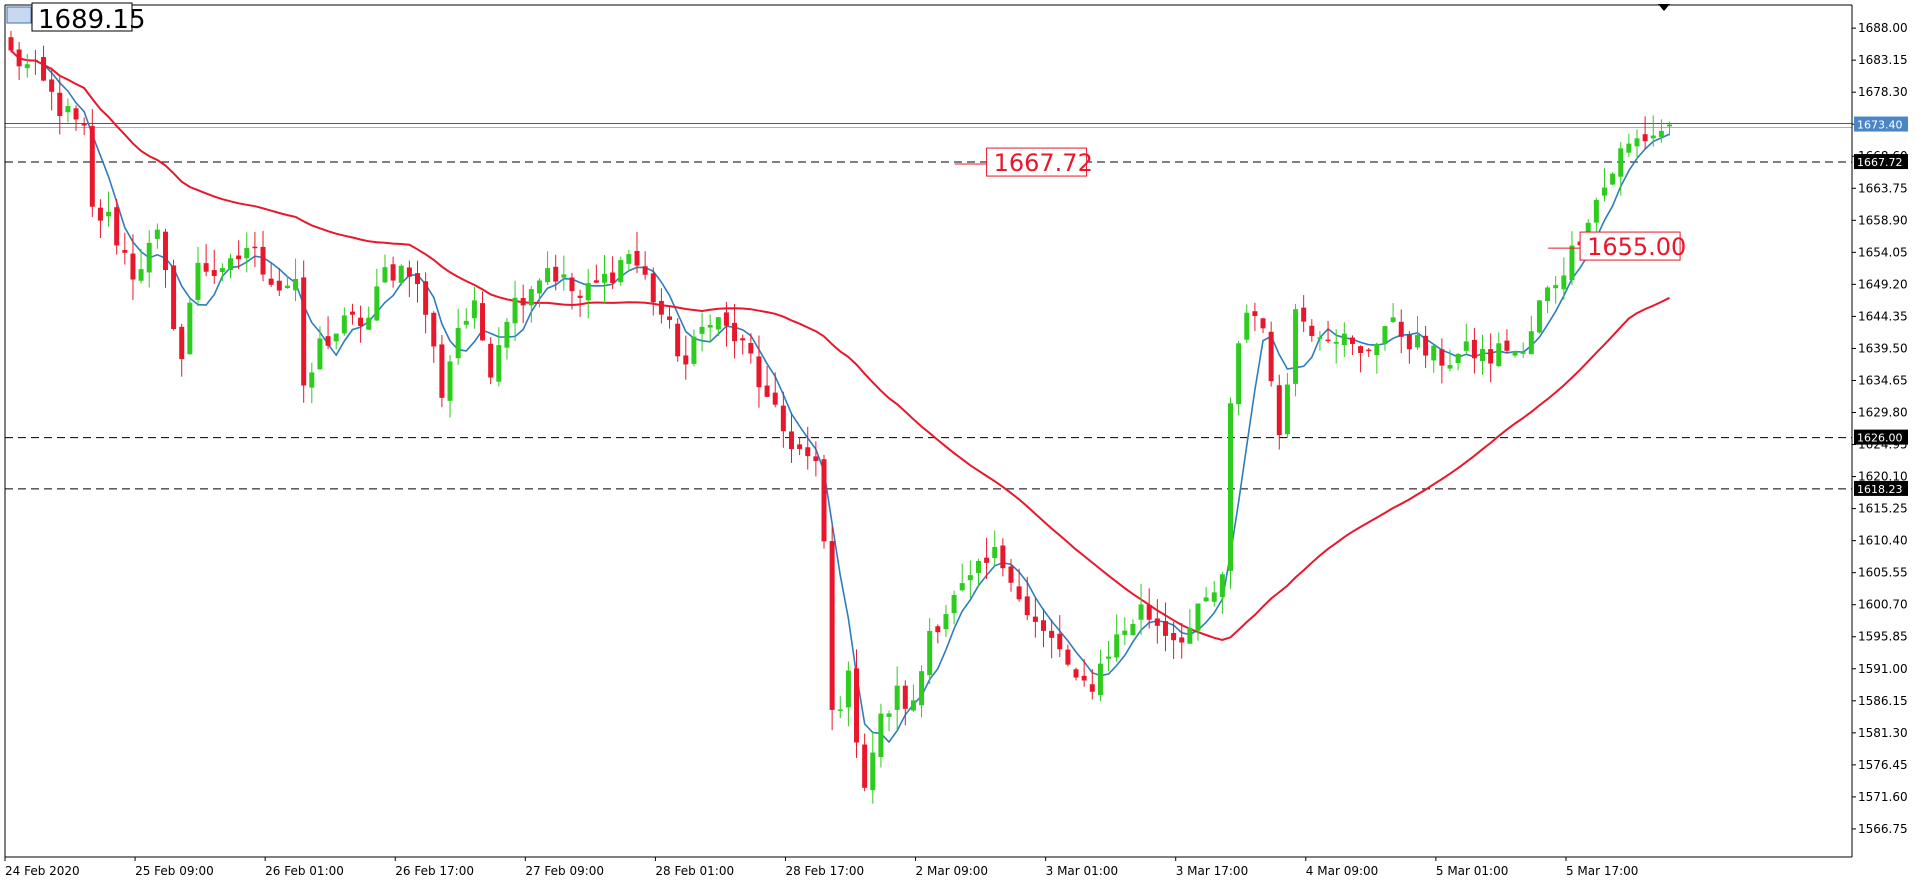  Describe the element at coordinates (174, 871) in the screenshot. I see `time-tick-label: 25 Feb 09:00` at that location.